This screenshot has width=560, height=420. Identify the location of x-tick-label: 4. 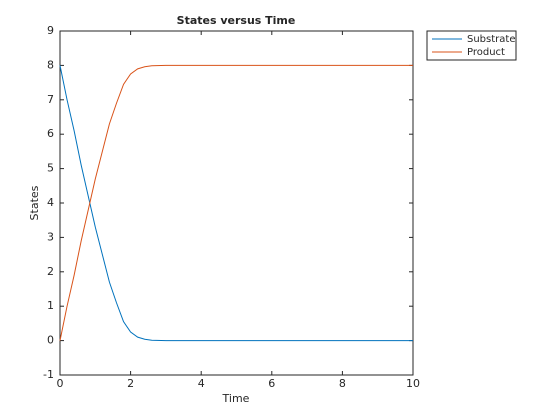
(201, 383).